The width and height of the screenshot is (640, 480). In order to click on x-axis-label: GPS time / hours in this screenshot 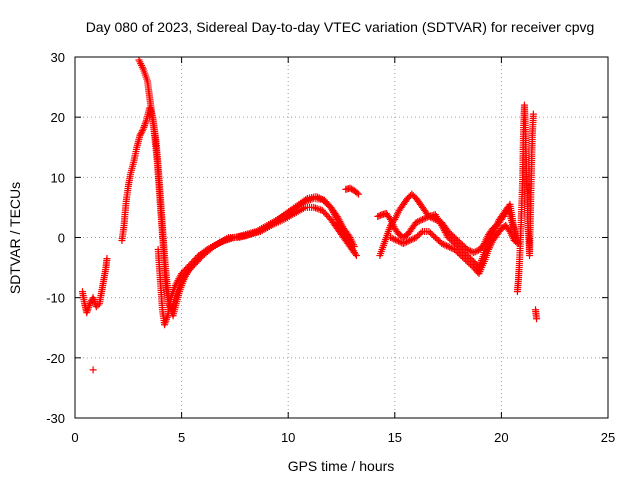, I will do `click(341, 466)`.